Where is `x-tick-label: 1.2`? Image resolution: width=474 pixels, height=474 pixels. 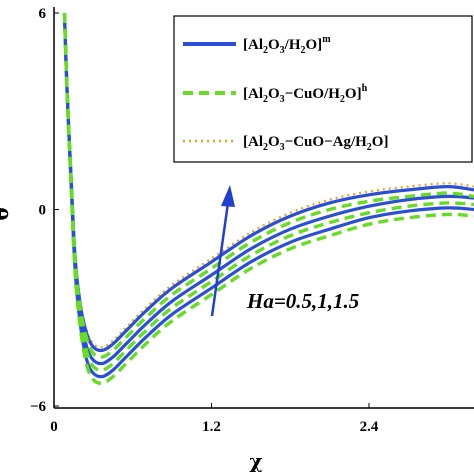 x-tick-label: 1.2 is located at coordinates (211, 427).